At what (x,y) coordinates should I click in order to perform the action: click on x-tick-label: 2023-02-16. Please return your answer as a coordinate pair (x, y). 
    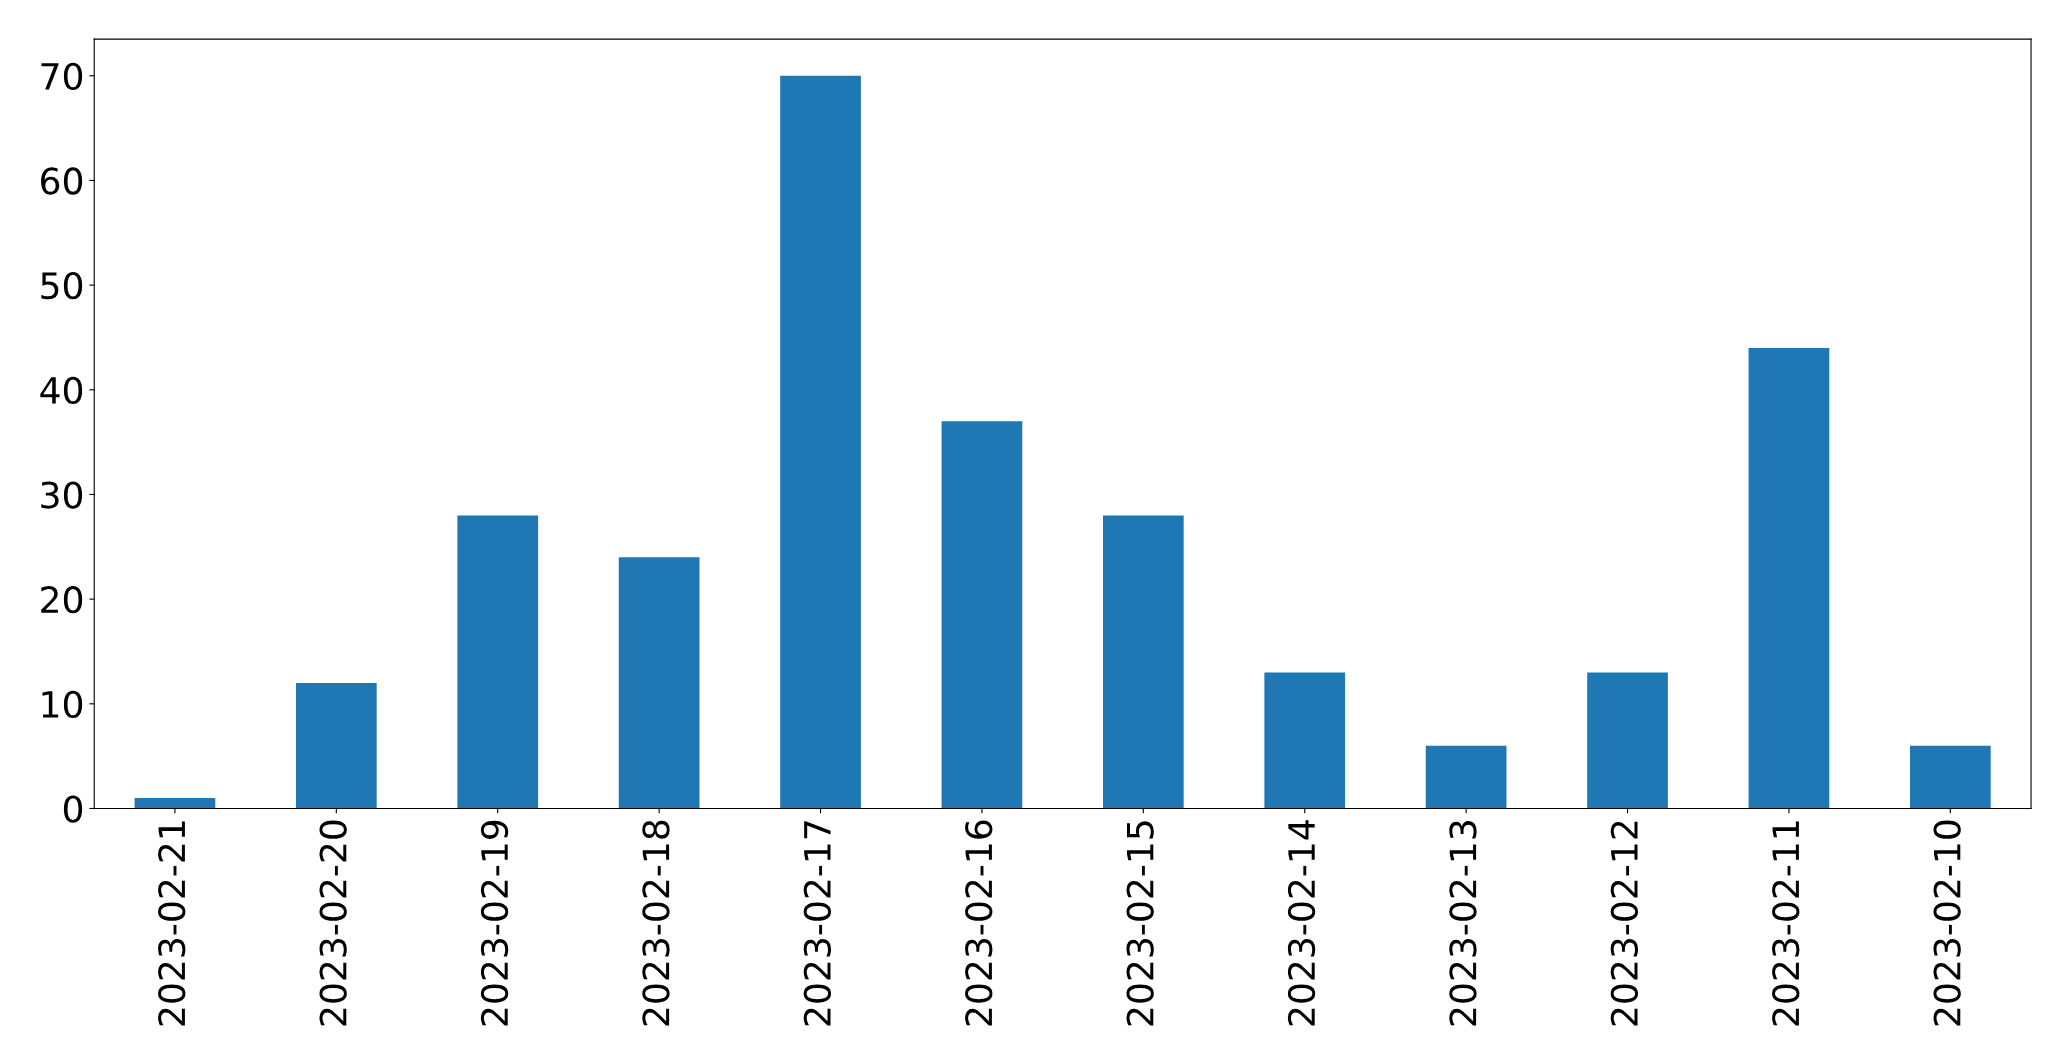
    Looking at the image, I should click on (979, 923).